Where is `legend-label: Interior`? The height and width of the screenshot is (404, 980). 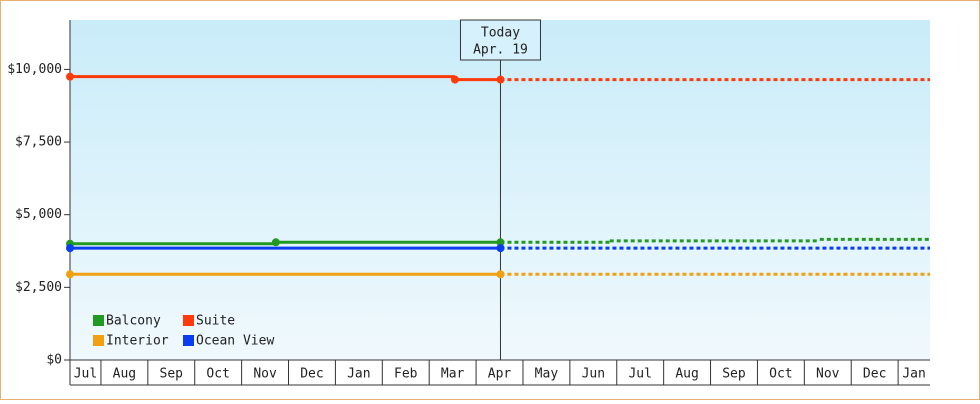 legend-label: Interior is located at coordinates (137, 341).